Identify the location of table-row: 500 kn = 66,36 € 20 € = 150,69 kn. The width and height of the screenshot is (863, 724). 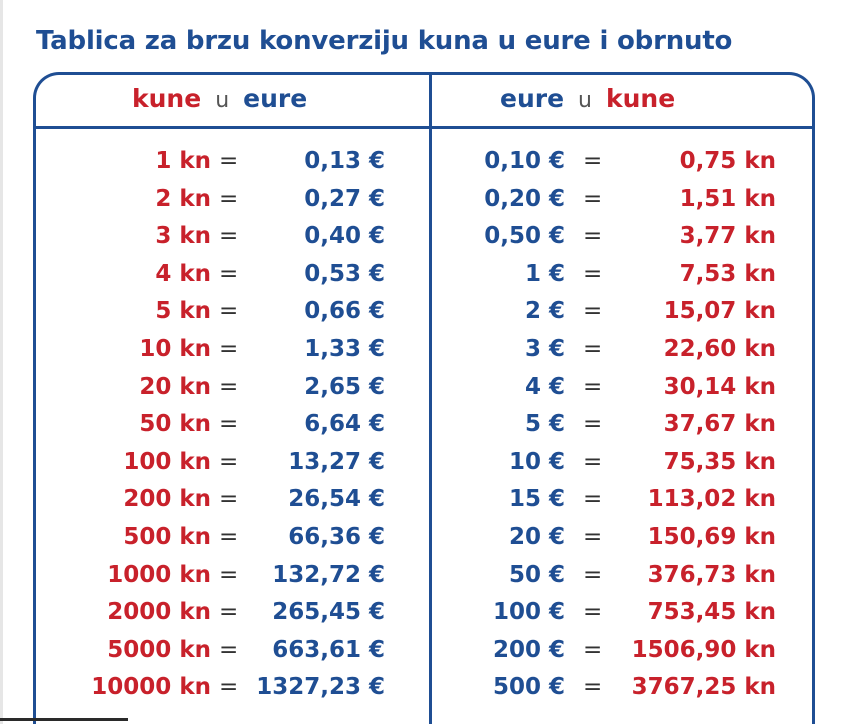
(431, 538).